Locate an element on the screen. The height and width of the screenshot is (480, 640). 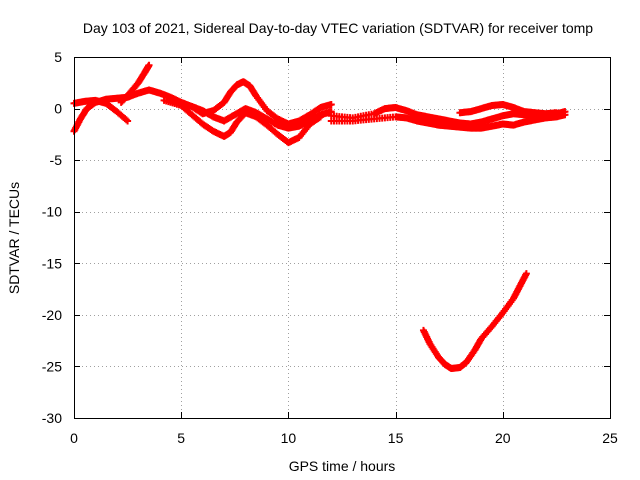
y-tick-label: 5 is located at coordinates (58, 57).